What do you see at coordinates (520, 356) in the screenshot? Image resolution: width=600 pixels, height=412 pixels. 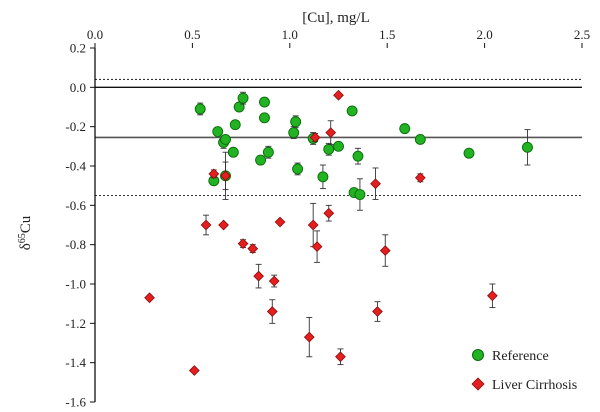 I see `legend-reference-label: Reference` at bounding box center [520, 356].